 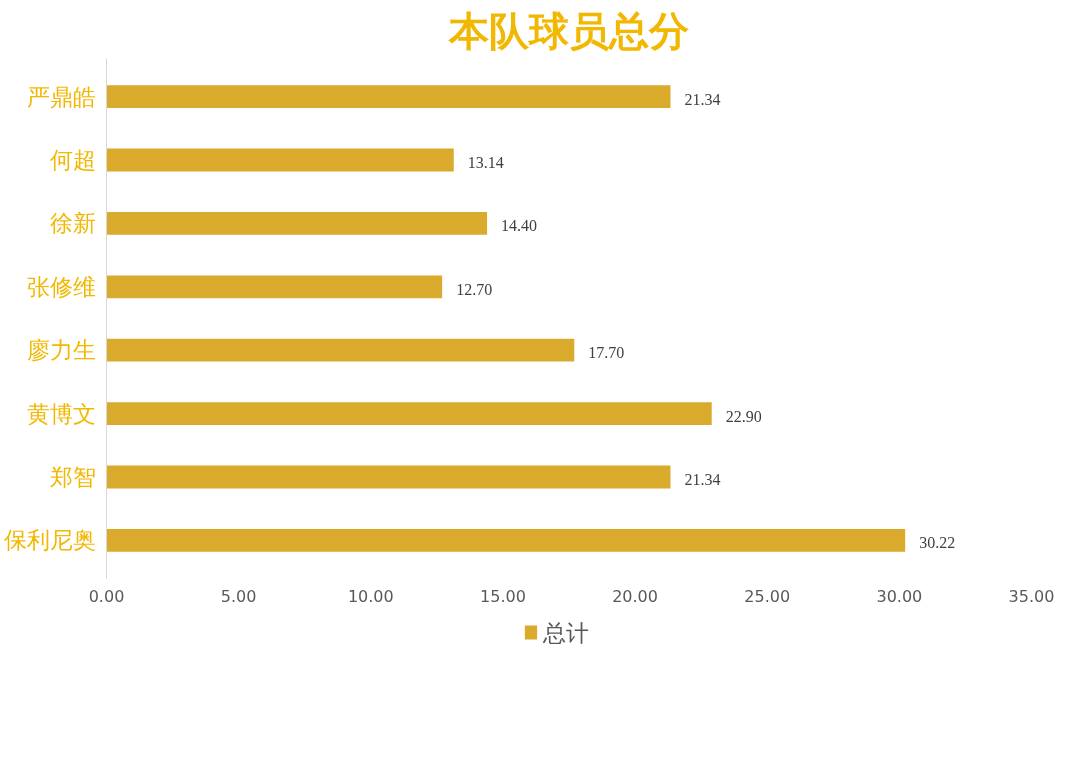 What do you see at coordinates (485, 162) in the screenshot?
I see `data-label: 13.14` at bounding box center [485, 162].